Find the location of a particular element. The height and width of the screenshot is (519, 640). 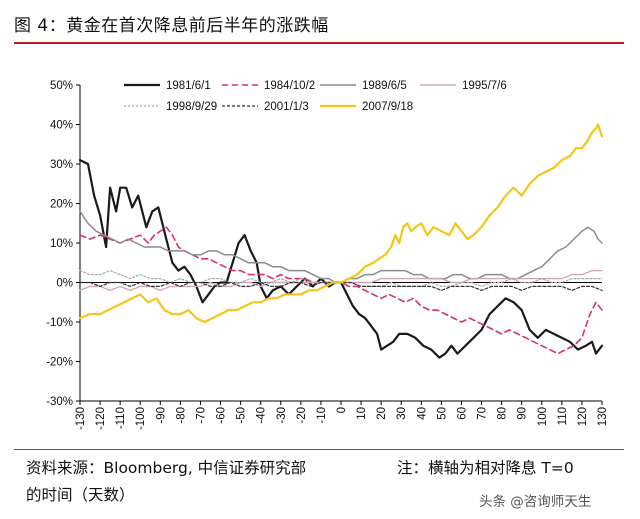

note-text-continued: 的时间（天数） is located at coordinates (80, 495).